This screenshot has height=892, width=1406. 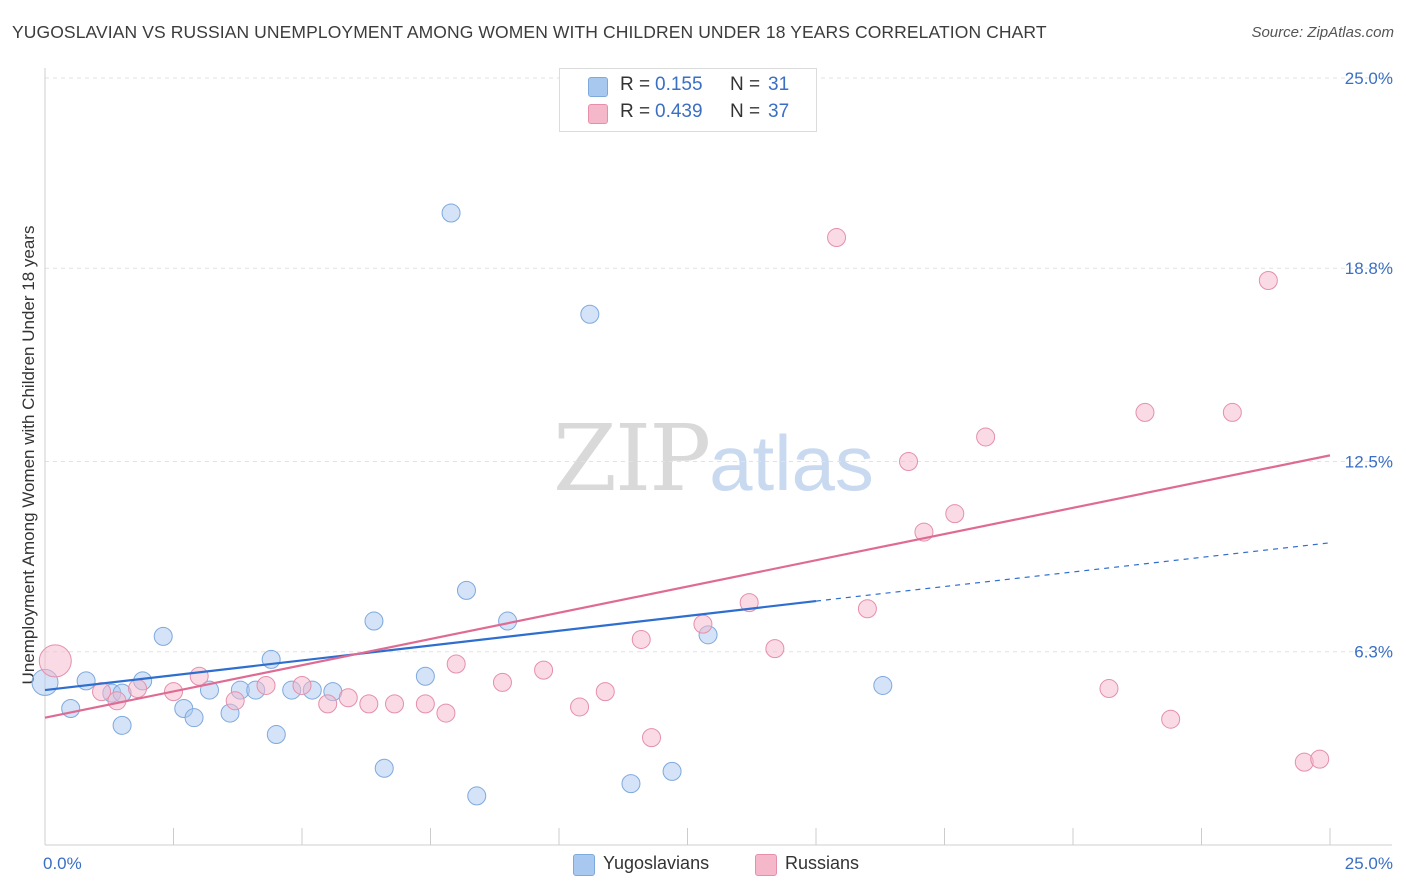 I want to click on source-label: Source: ZipAtlas.com, so click(x=1322, y=32).